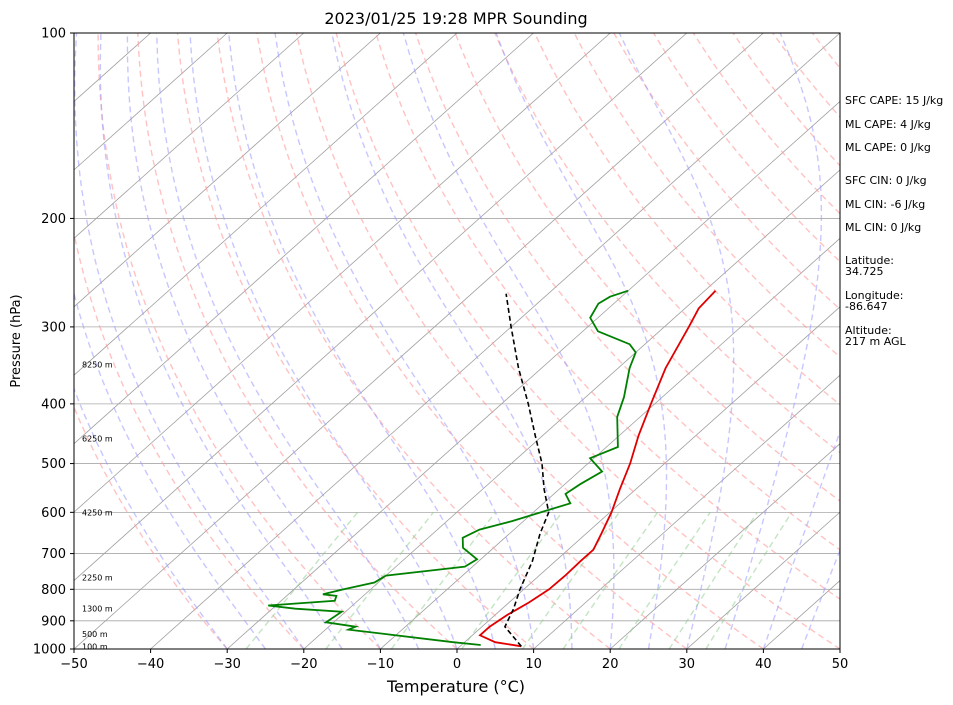 Image resolution: width=953 pixels, height=705 pixels. Describe the element at coordinates (455, 18) in the screenshot. I see `chart-title: 2023/01/25 19:28 MPR Sounding` at that location.